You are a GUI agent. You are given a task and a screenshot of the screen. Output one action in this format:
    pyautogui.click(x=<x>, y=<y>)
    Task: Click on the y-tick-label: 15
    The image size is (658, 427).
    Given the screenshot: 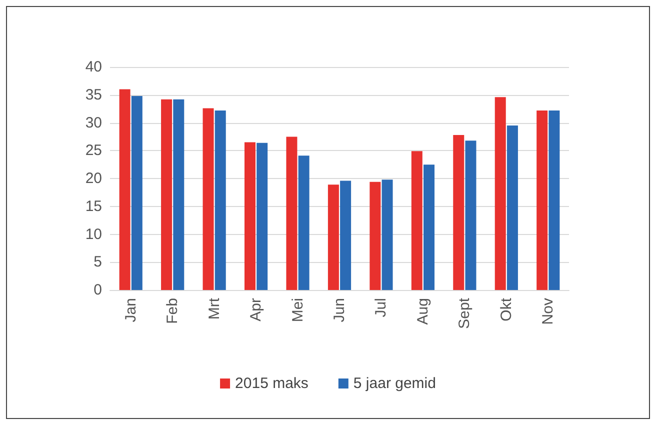 What is the action you would take?
    pyautogui.click(x=93, y=206)
    